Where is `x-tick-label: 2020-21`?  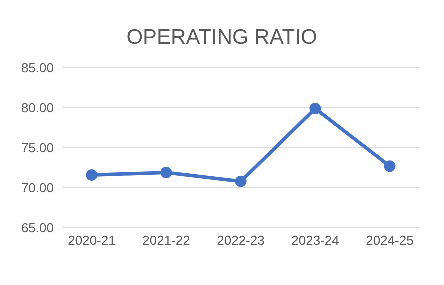
x-tick-label: 2020-21 is located at coordinates (92, 240).